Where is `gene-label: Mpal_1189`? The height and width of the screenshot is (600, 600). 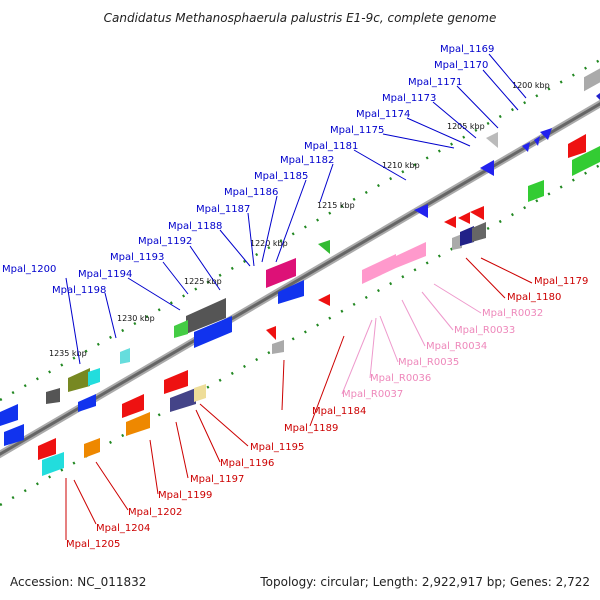
gene-label: Mpal_1189 is located at coordinates (311, 428).